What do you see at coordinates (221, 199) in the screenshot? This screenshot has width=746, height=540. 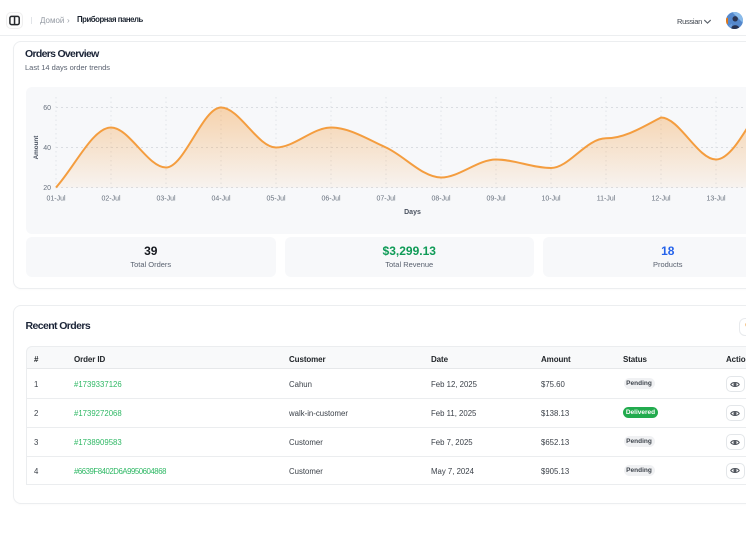 I see `svg-text: 04-Jul` at bounding box center [221, 199].